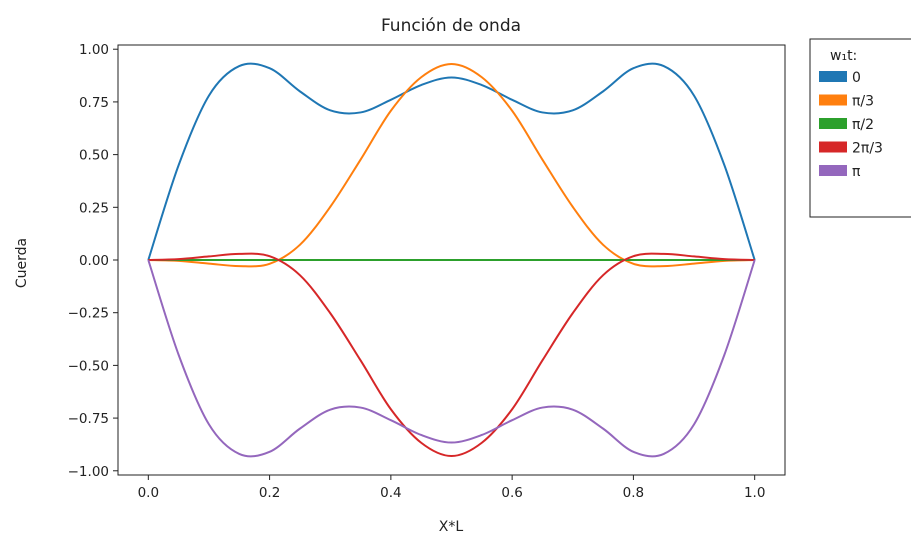 Image resolution: width=911 pixels, height=543 pixels. What do you see at coordinates (633, 493) in the screenshot?
I see `x-tick-label: 0.8` at bounding box center [633, 493].